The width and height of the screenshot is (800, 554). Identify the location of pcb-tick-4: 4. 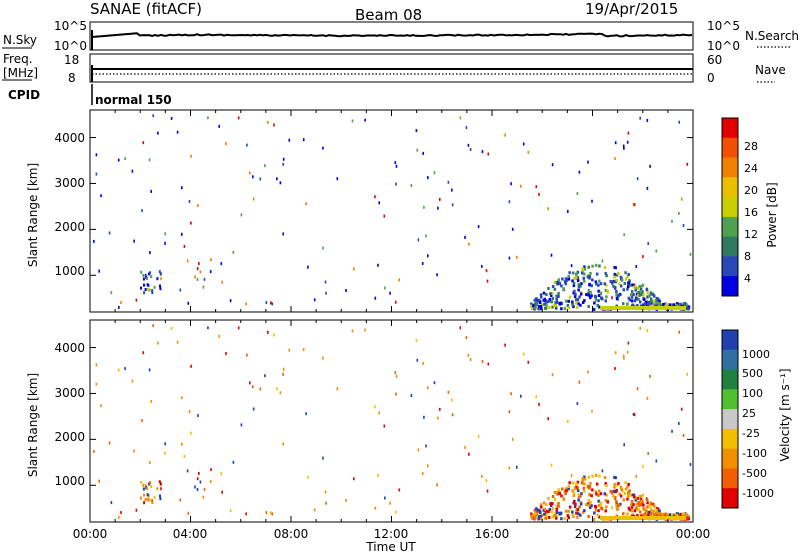
(747, 278).